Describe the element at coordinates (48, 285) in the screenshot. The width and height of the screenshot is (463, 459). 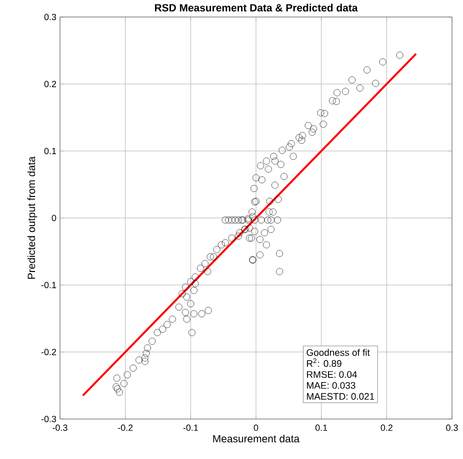
I see `y-tick-label: -0.1` at that location.